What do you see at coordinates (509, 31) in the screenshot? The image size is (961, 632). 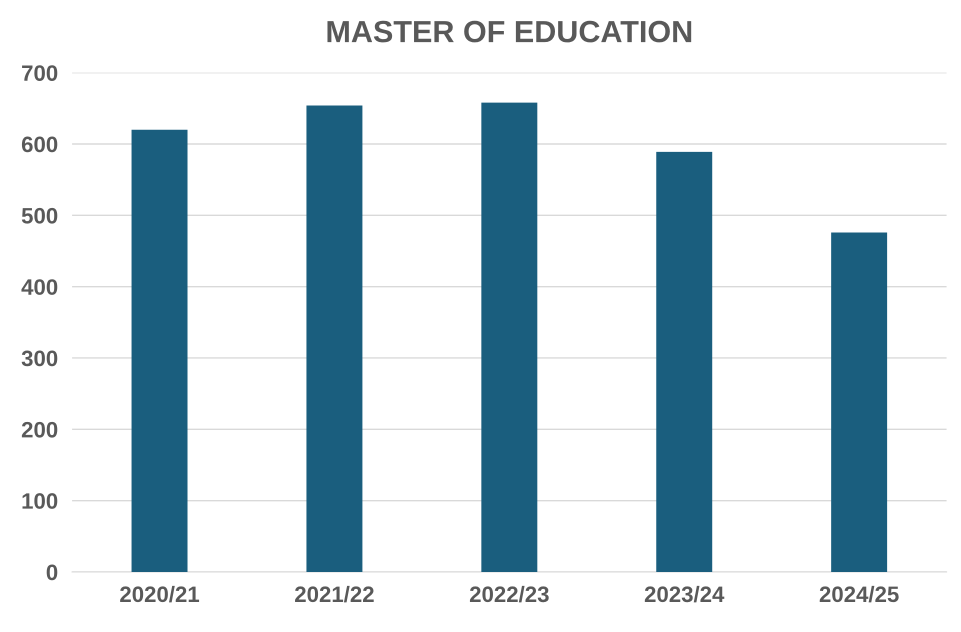 I see `chart-title: MASTER OF EDUCATION` at bounding box center [509, 31].